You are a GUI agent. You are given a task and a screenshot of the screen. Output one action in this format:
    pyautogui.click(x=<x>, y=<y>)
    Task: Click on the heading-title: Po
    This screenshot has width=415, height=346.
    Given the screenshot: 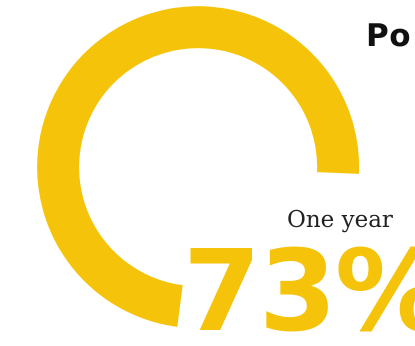 What is the action you would take?
    pyautogui.click(x=389, y=36)
    